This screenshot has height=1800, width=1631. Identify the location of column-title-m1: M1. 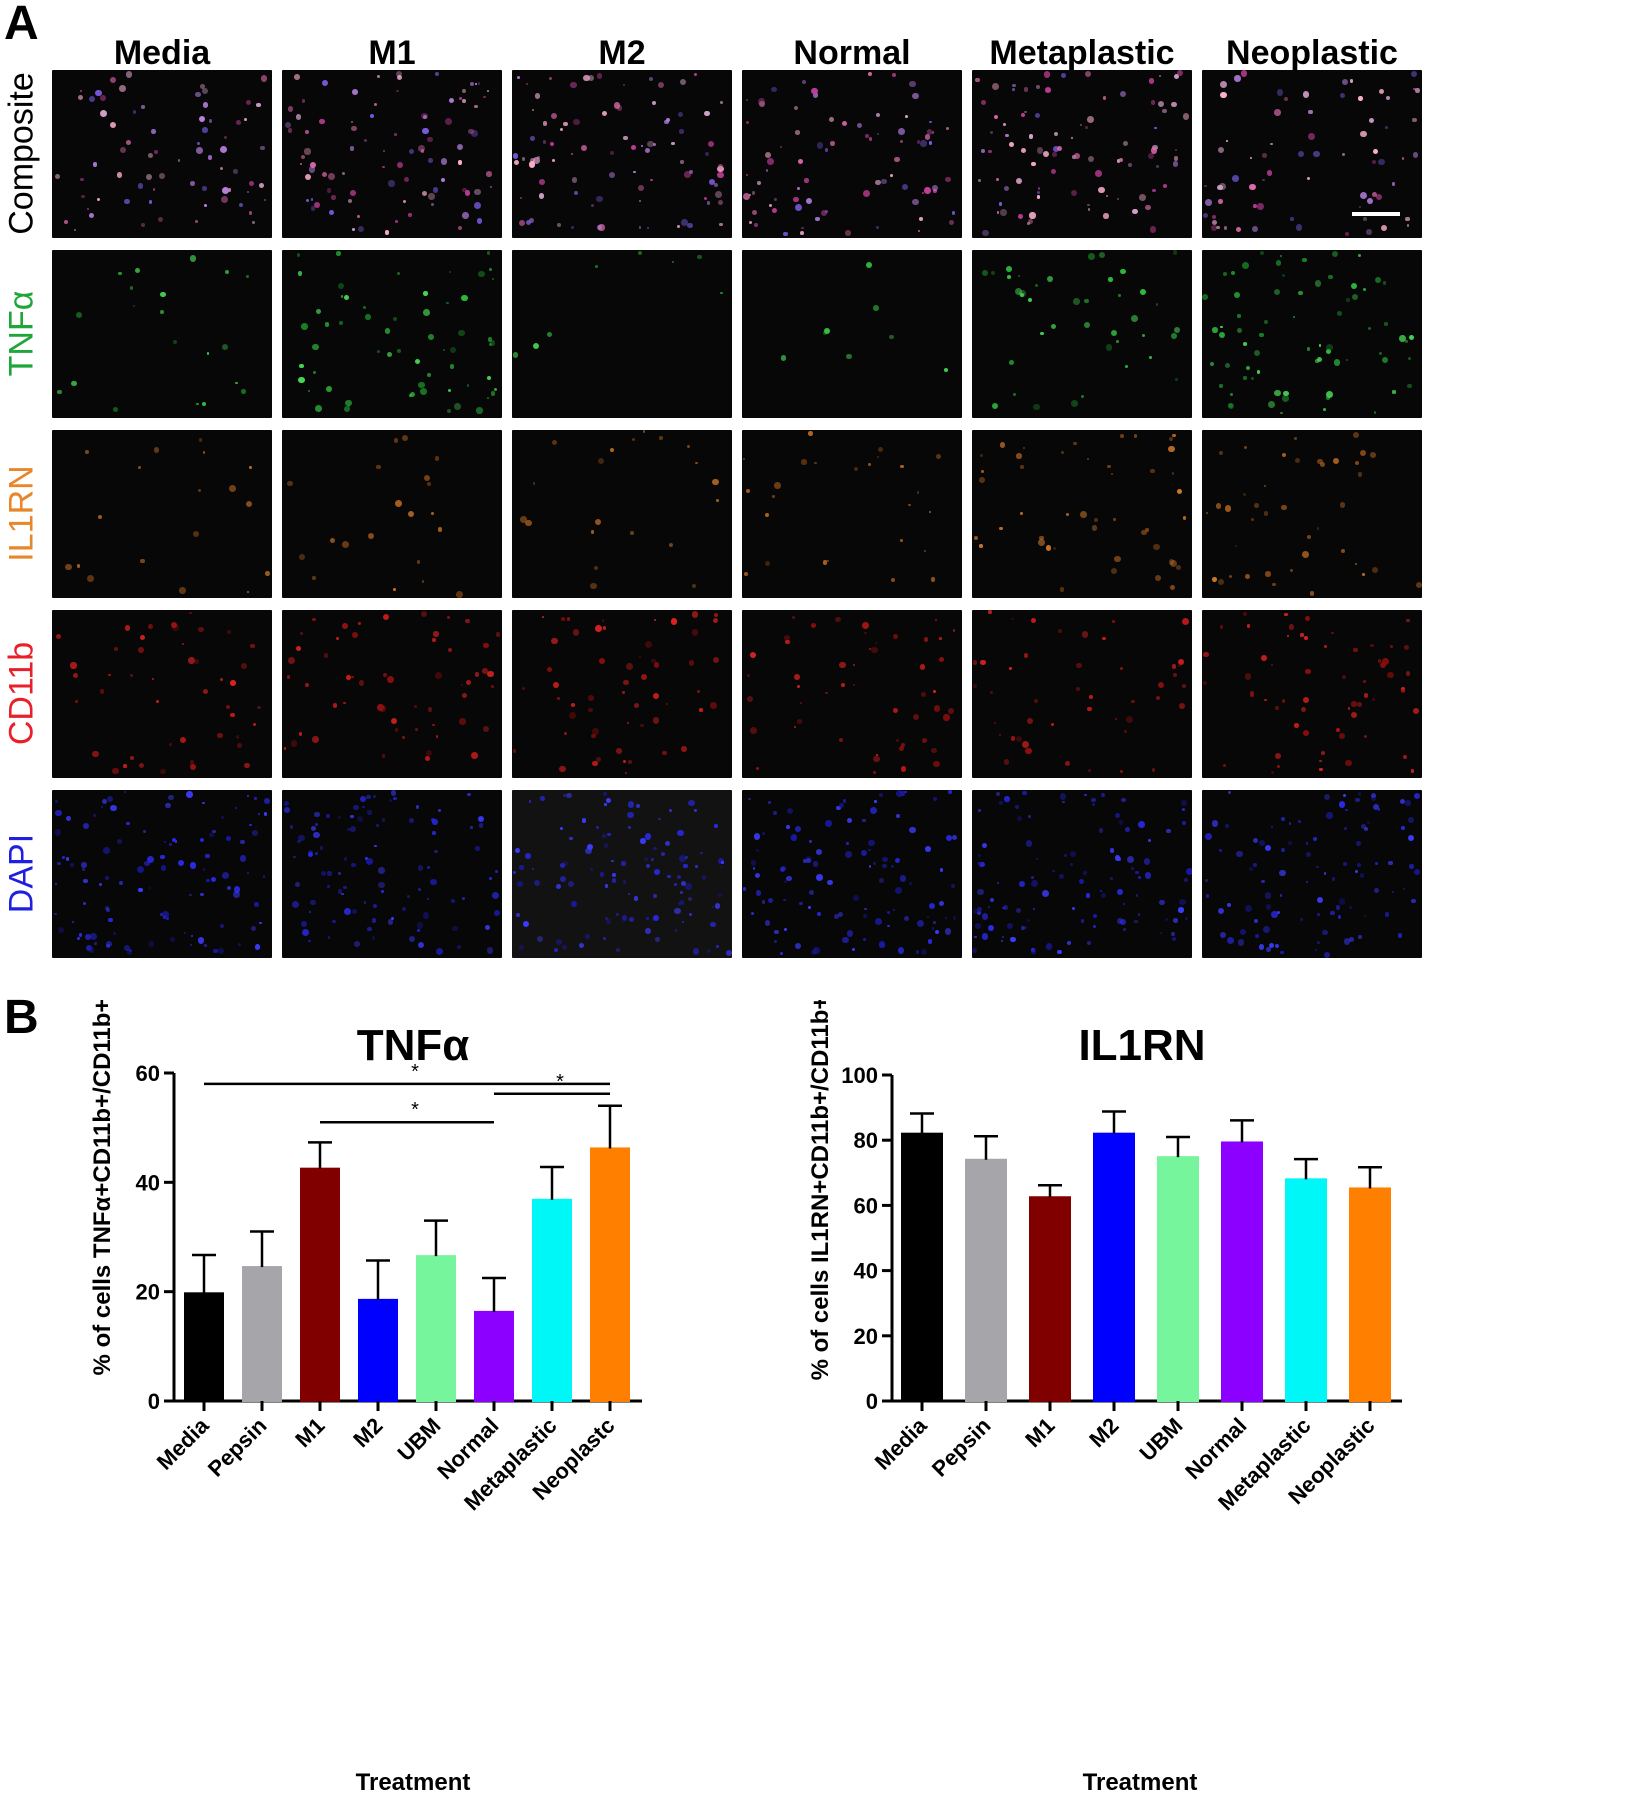
(392, 53).